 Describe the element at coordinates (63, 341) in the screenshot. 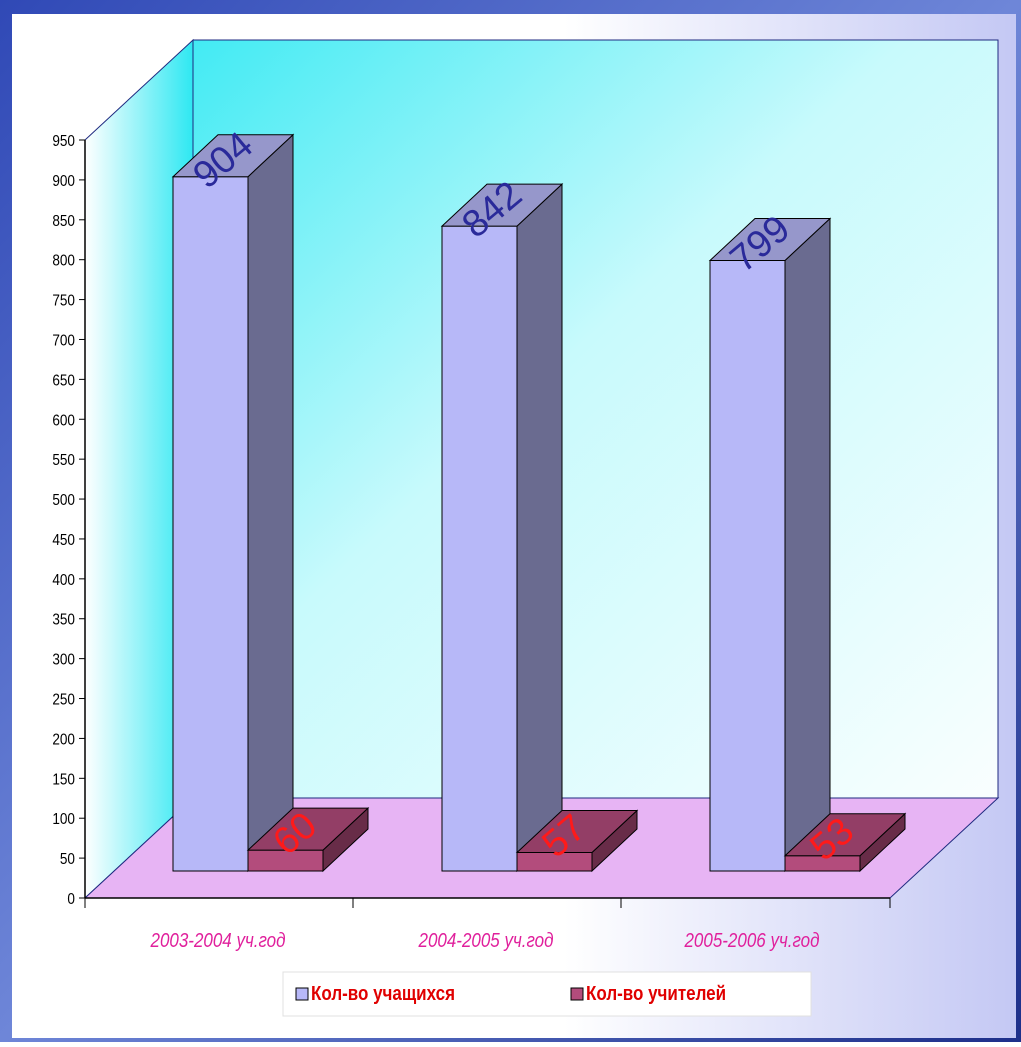

I see `y-tick-label: 700` at that location.